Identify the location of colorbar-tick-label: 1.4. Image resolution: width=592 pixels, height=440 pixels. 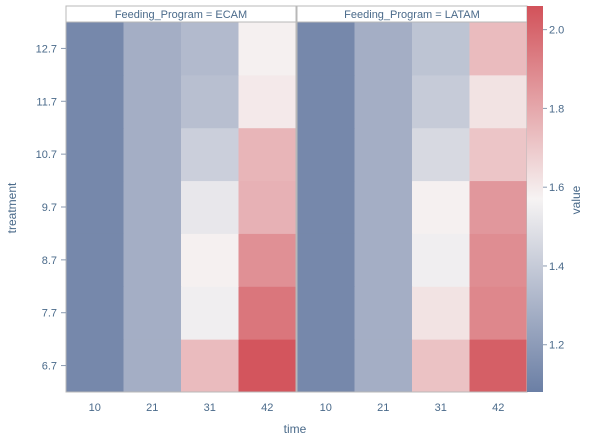
(556, 267).